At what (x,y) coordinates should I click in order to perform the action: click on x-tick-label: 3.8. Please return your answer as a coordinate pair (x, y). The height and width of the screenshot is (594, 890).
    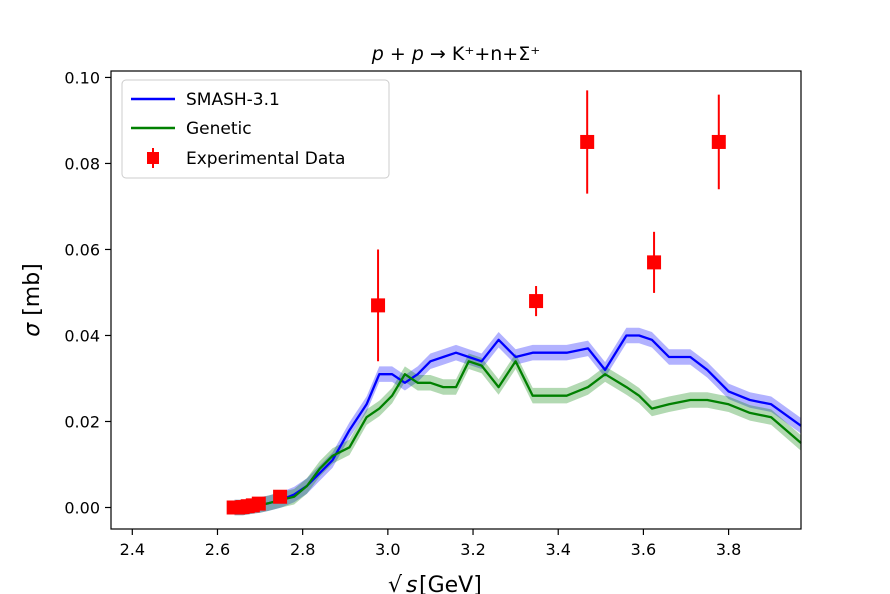
    Looking at the image, I should click on (728, 549).